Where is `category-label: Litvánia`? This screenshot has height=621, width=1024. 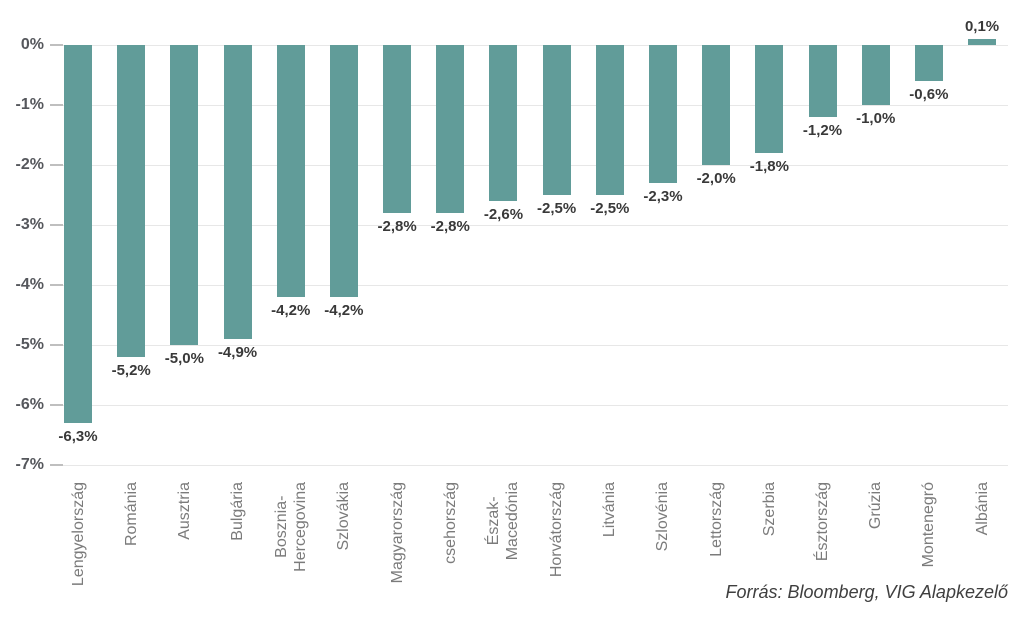
category-label: Litvánia is located at coordinates (610, 510).